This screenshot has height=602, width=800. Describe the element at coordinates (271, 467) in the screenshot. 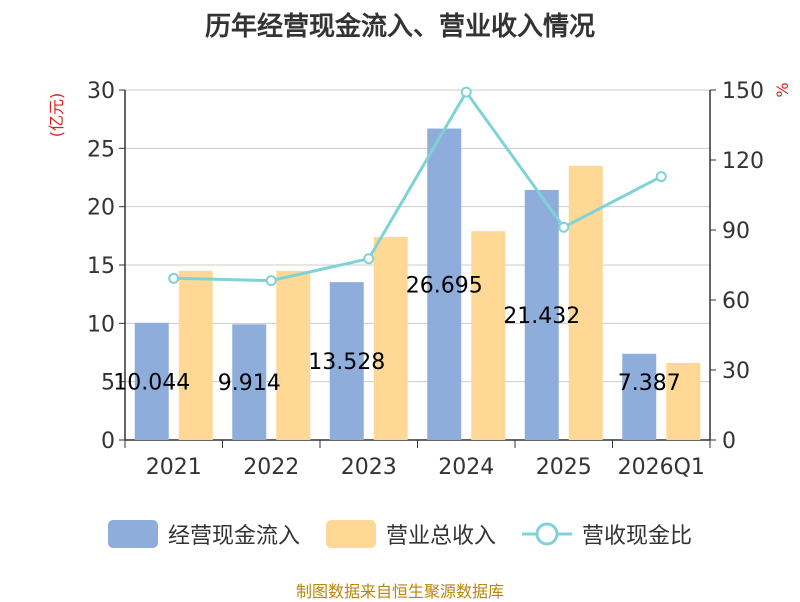

I see `x-tick-label: 2022` at that location.